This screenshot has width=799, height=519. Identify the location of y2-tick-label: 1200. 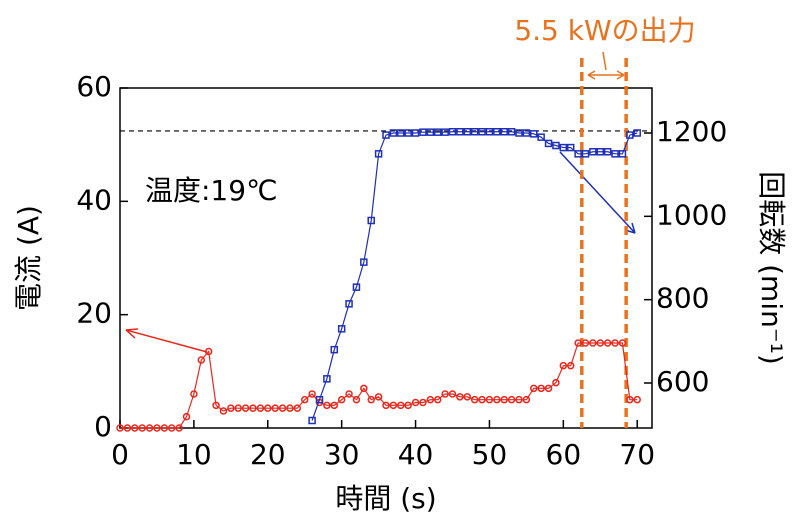
(691, 131).